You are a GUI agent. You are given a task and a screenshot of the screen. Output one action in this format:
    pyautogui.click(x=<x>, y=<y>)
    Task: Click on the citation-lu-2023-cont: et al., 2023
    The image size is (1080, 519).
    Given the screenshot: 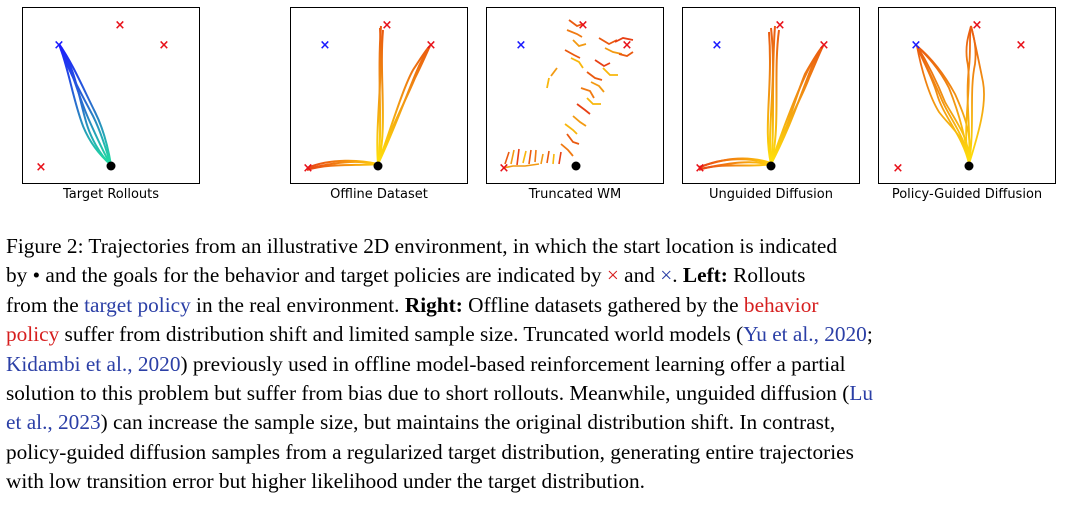 What is the action you would take?
    pyautogui.click(x=53, y=422)
    